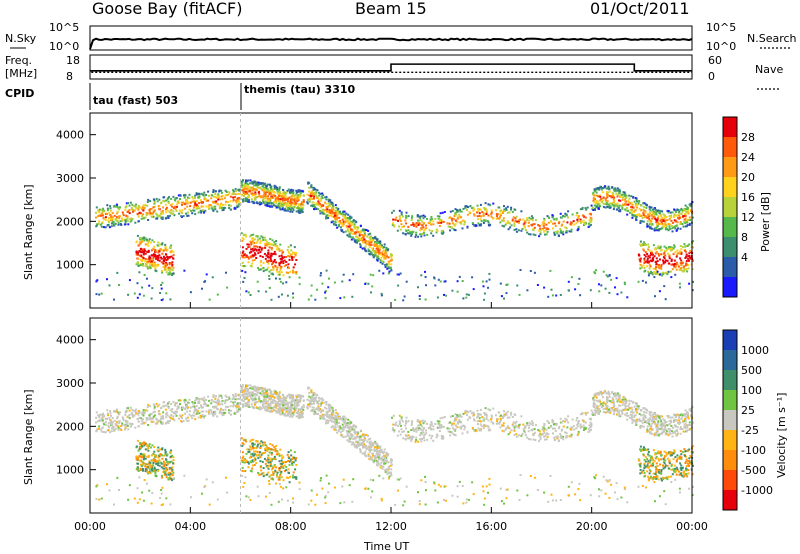  I want to click on date-title: 01/Oct/2011, so click(640, 9).